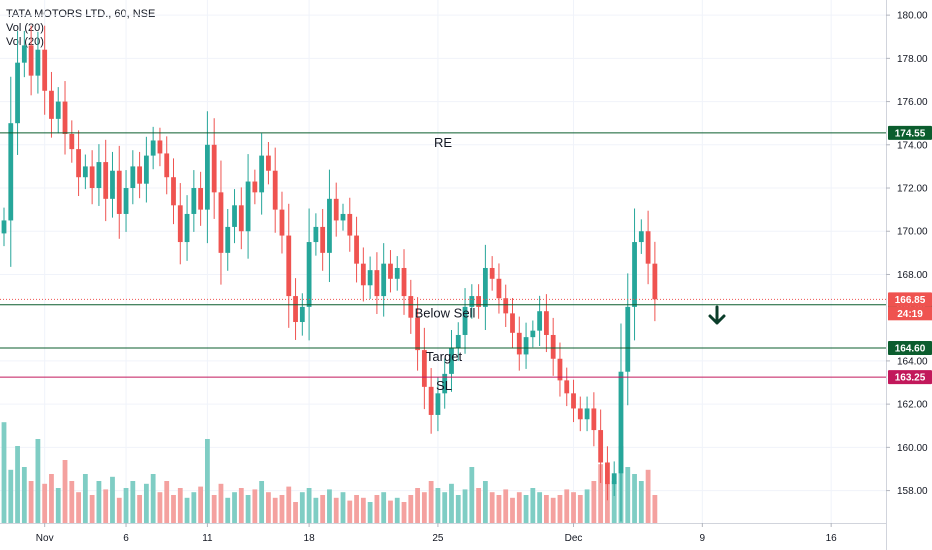 This screenshot has width=932, height=550. What do you see at coordinates (25, 28) in the screenshot?
I see `volume-indicator-1: Vol (20)` at bounding box center [25, 28].